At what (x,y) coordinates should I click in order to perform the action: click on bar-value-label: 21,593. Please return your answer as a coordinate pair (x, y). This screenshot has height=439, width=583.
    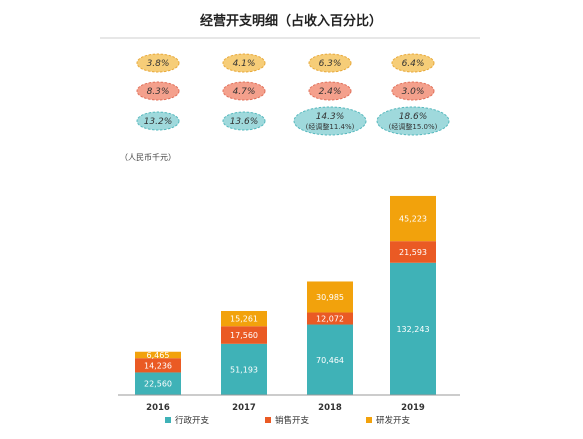
    Looking at the image, I should click on (413, 252).